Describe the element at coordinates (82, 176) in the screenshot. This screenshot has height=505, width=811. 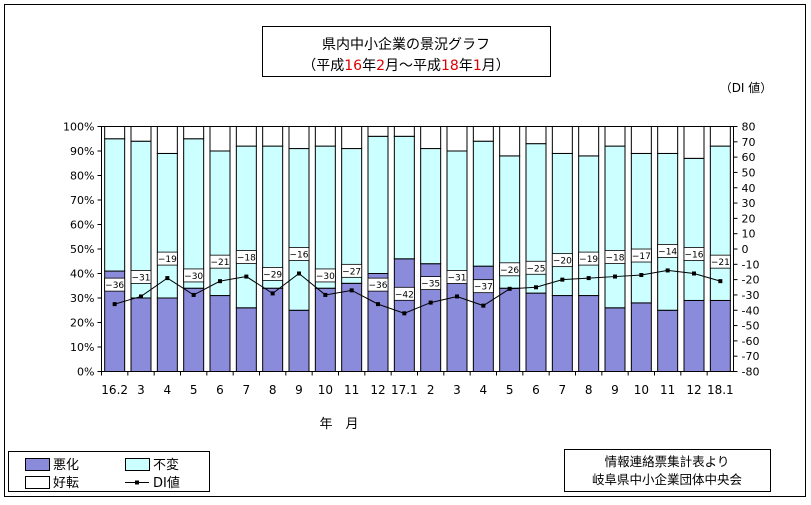
I see `left-tick-label: 80%` at that location.